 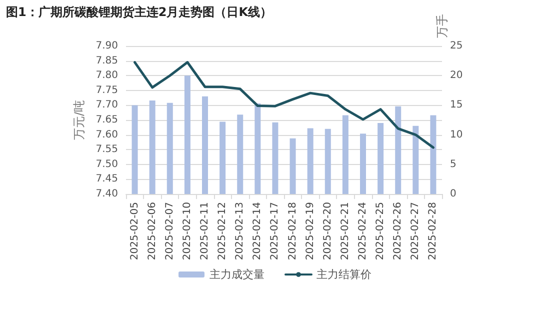 What do you see at coordinates (107, 164) in the screenshot?
I see `y-tick-label: 7.50` at bounding box center [107, 164].